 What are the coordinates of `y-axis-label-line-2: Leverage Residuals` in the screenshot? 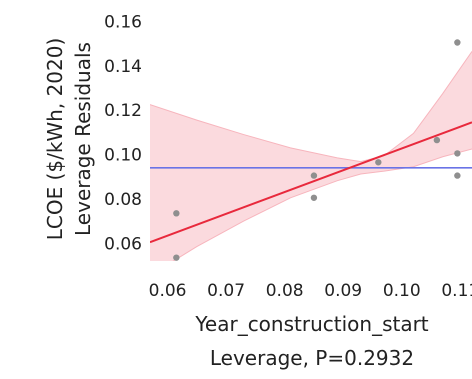 It's located at (83, 139).